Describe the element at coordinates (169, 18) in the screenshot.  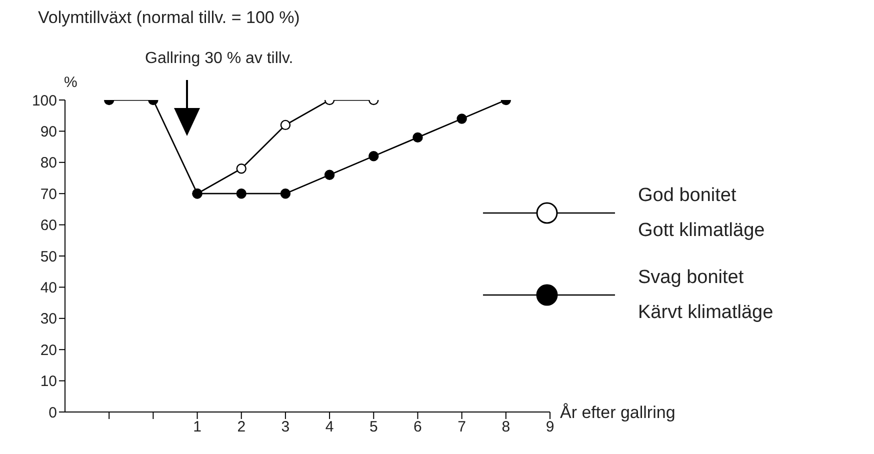
I see `chart-title: Volymtillväxt (normal tillv. = 100 %)` at that location.